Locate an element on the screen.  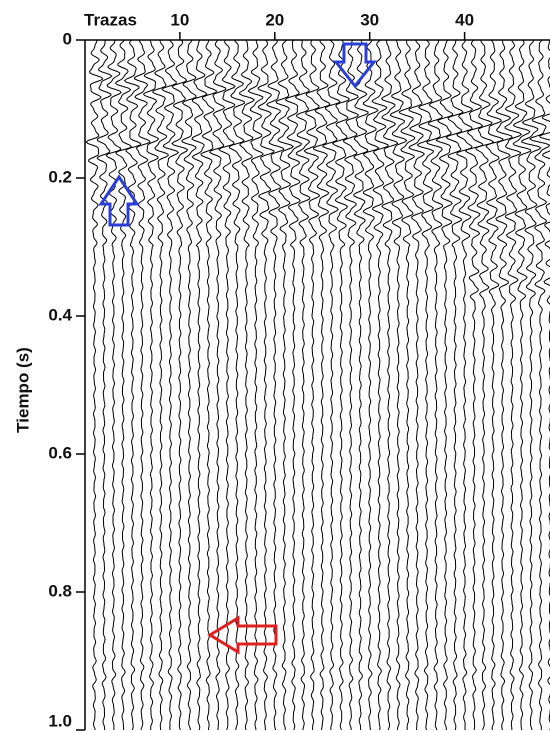
x-tick-label: 30 is located at coordinates (369, 19).